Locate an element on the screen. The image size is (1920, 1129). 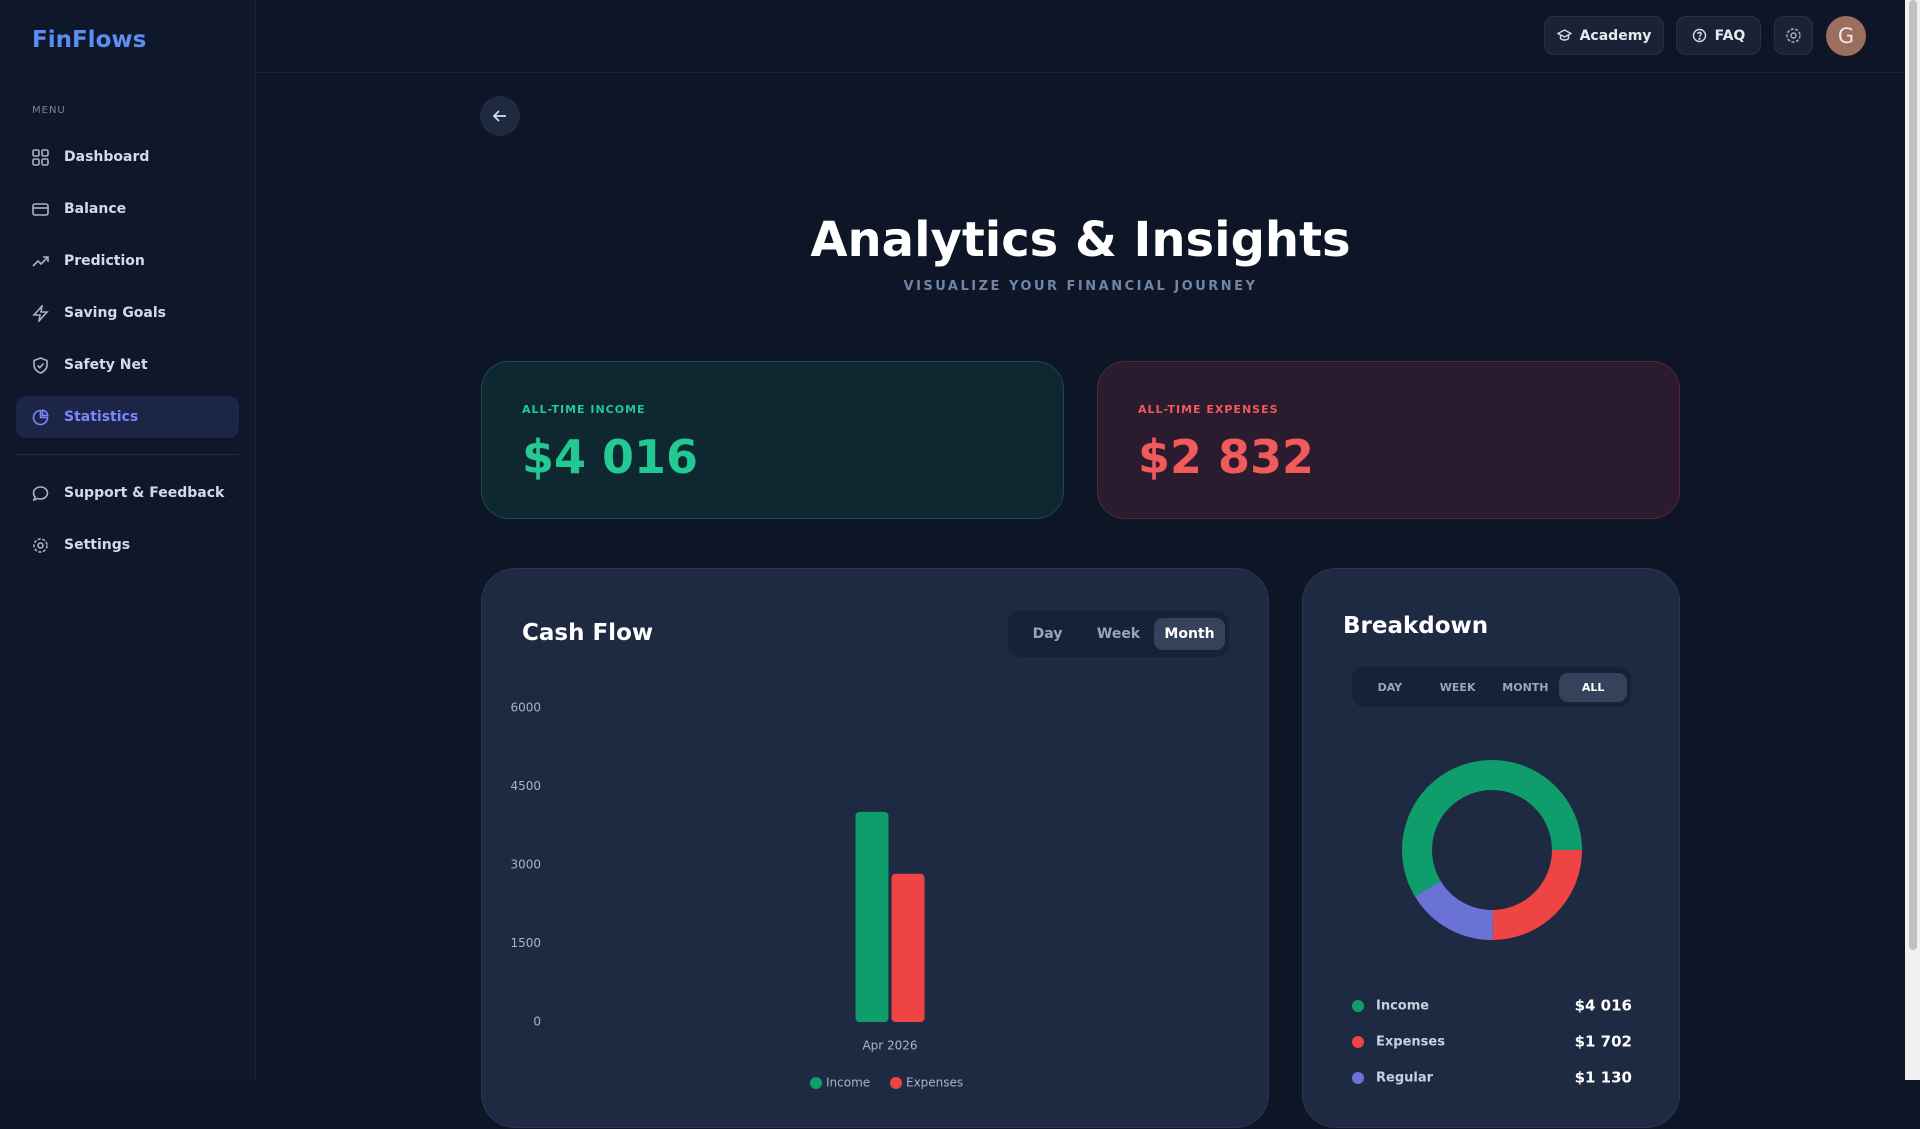
academy-button: Academy is located at coordinates (1604, 35).